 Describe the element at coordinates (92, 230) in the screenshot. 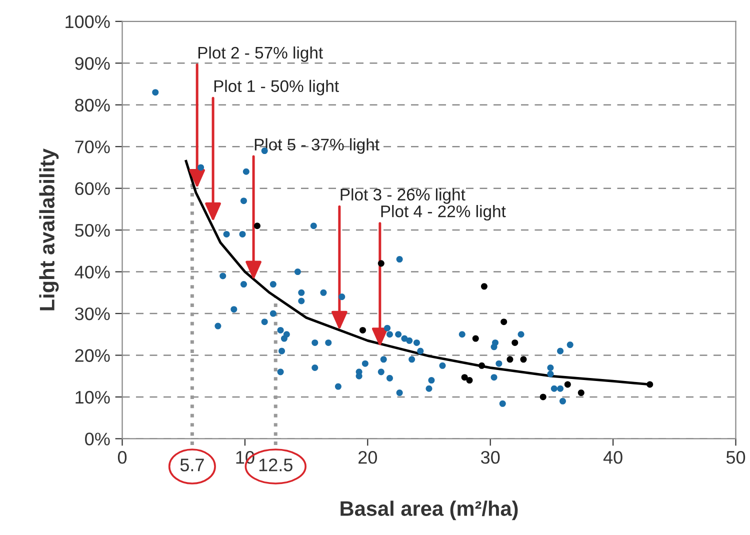

I see `y-tick-label: 50%` at that location.